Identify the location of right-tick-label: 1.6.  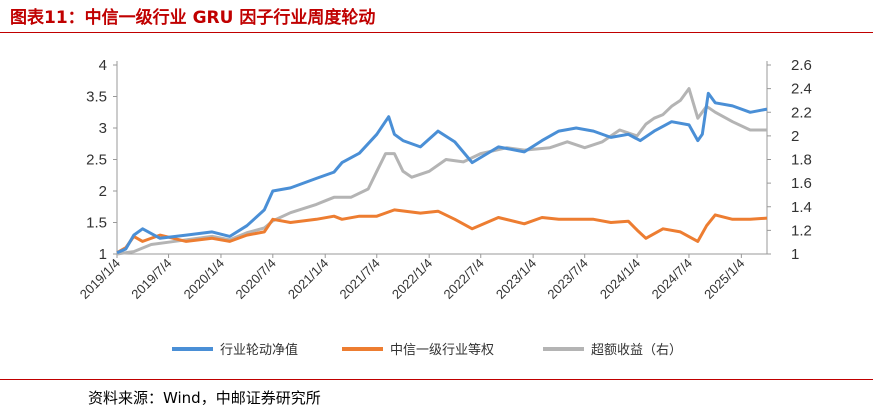
(801, 183).